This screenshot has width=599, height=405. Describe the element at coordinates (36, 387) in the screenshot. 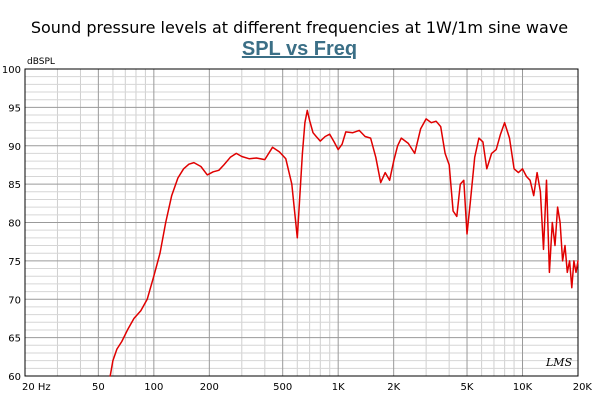

I see `x-tick-label: 20 Hz` at that location.